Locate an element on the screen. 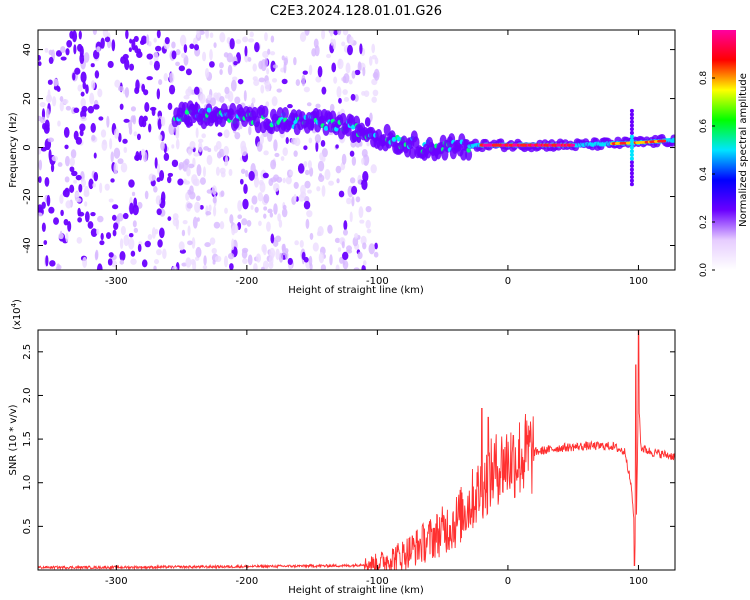 This screenshot has height=600, width=750. spectrogram-ridge-peak is located at coordinates (664, 141).